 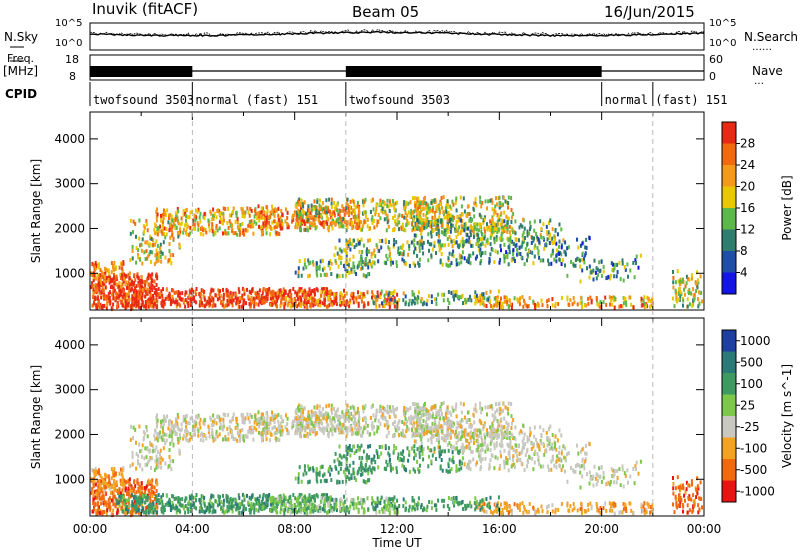 What do you see at coordinates (370, 211) in the screenshot?
I see `heatmap-cell-1946` at bounding box center [370, 211].